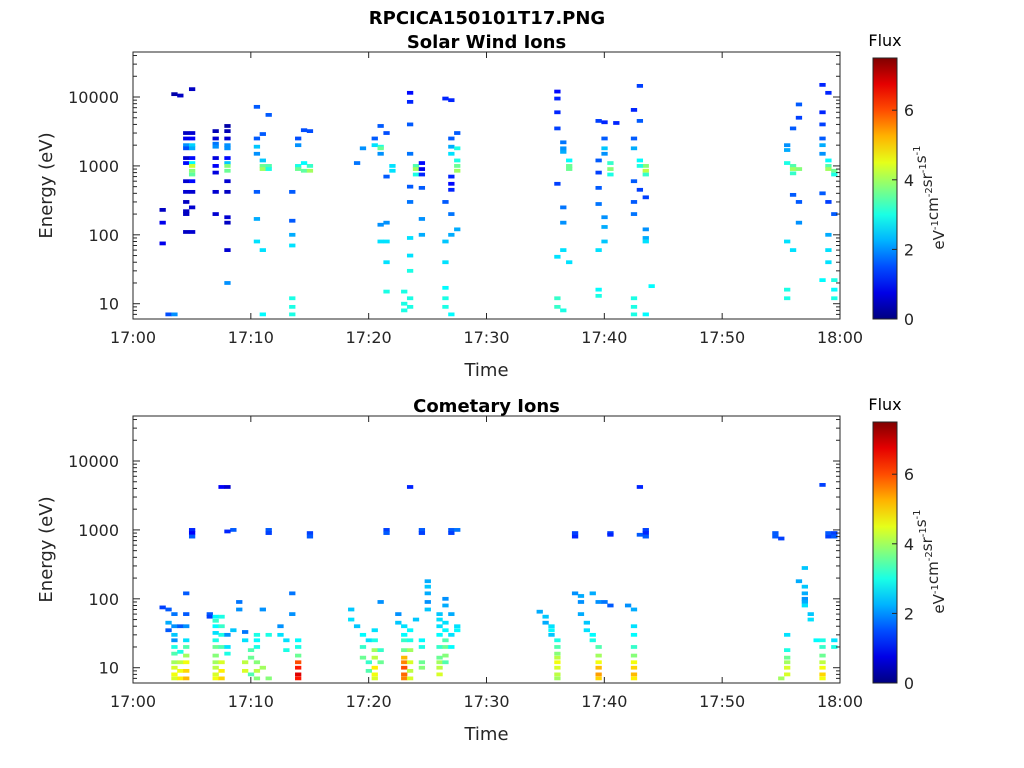 This screenshot has height=768, width=1024. Describe the element at coordinates (251, 701) in the screenshot. I see `ci-x-tick-label: 17:10` at that location.